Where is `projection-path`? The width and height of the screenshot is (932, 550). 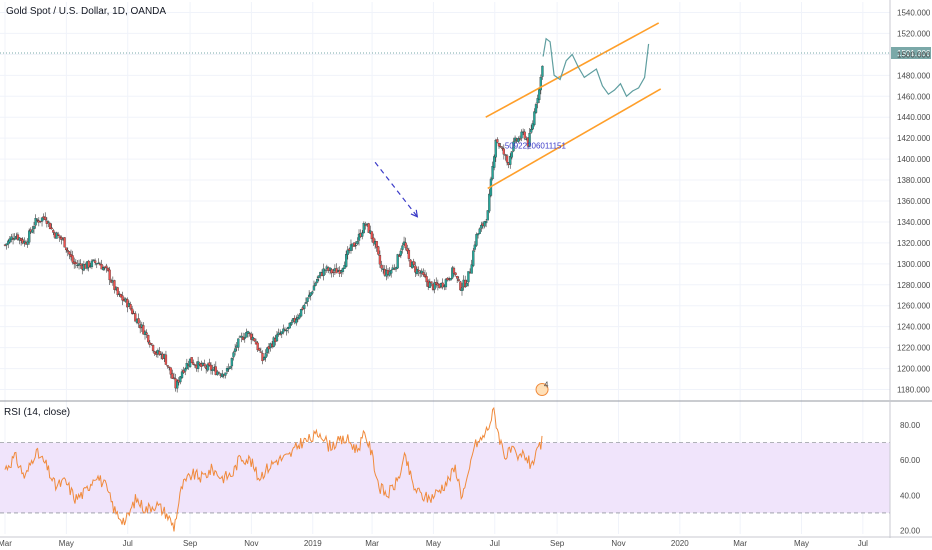 projection-path is located at coordinates (596, 67).